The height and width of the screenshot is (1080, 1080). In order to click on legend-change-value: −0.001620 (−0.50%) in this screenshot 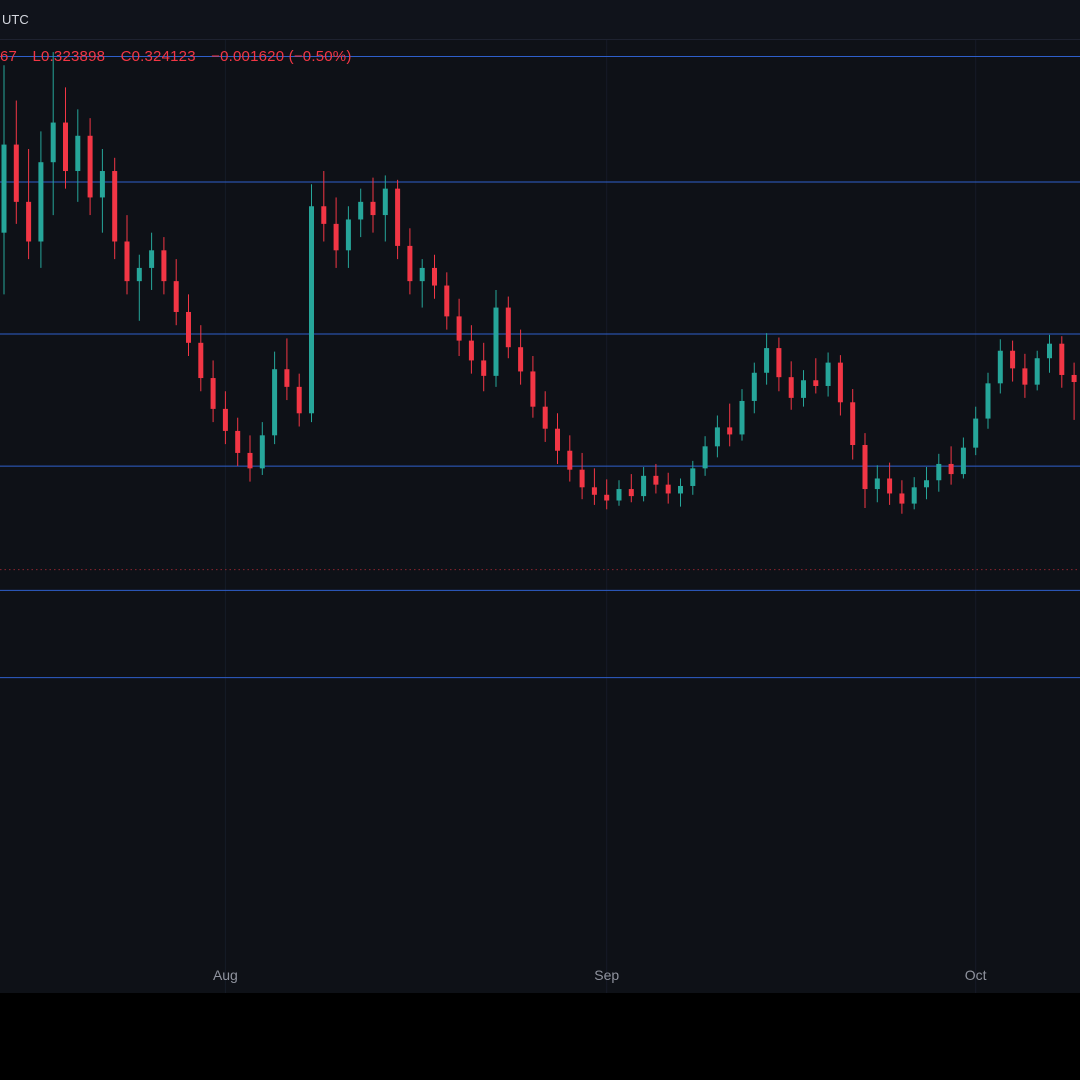, I will do `click(281, 56)`.